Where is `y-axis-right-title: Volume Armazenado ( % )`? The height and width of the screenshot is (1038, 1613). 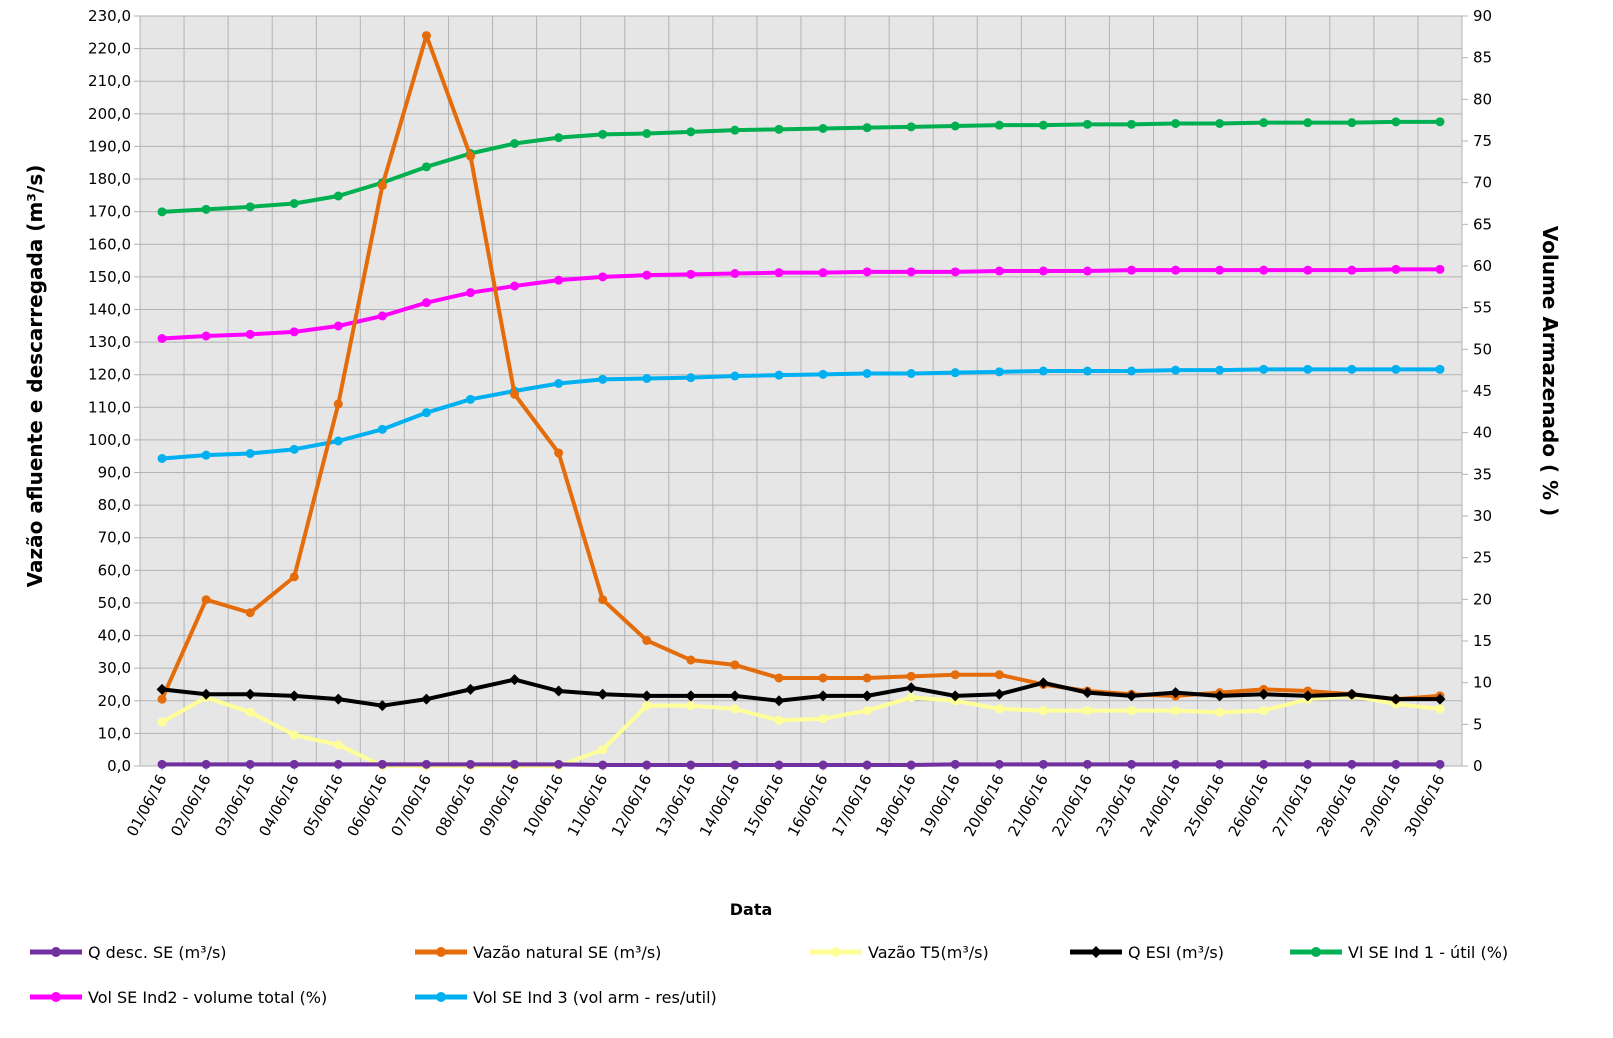
y-axis-right-title: Volume Armazenado ( % ) is located at coordinates (1550, 371).